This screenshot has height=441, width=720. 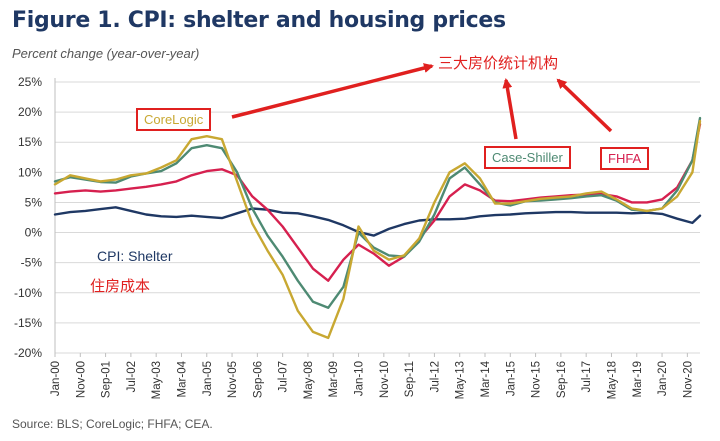 What do you see at coordinates (135, 256) in the screenshot?
I see `cpi-shelter-label: CPI: Shelter` at bounding box center [135, 256].